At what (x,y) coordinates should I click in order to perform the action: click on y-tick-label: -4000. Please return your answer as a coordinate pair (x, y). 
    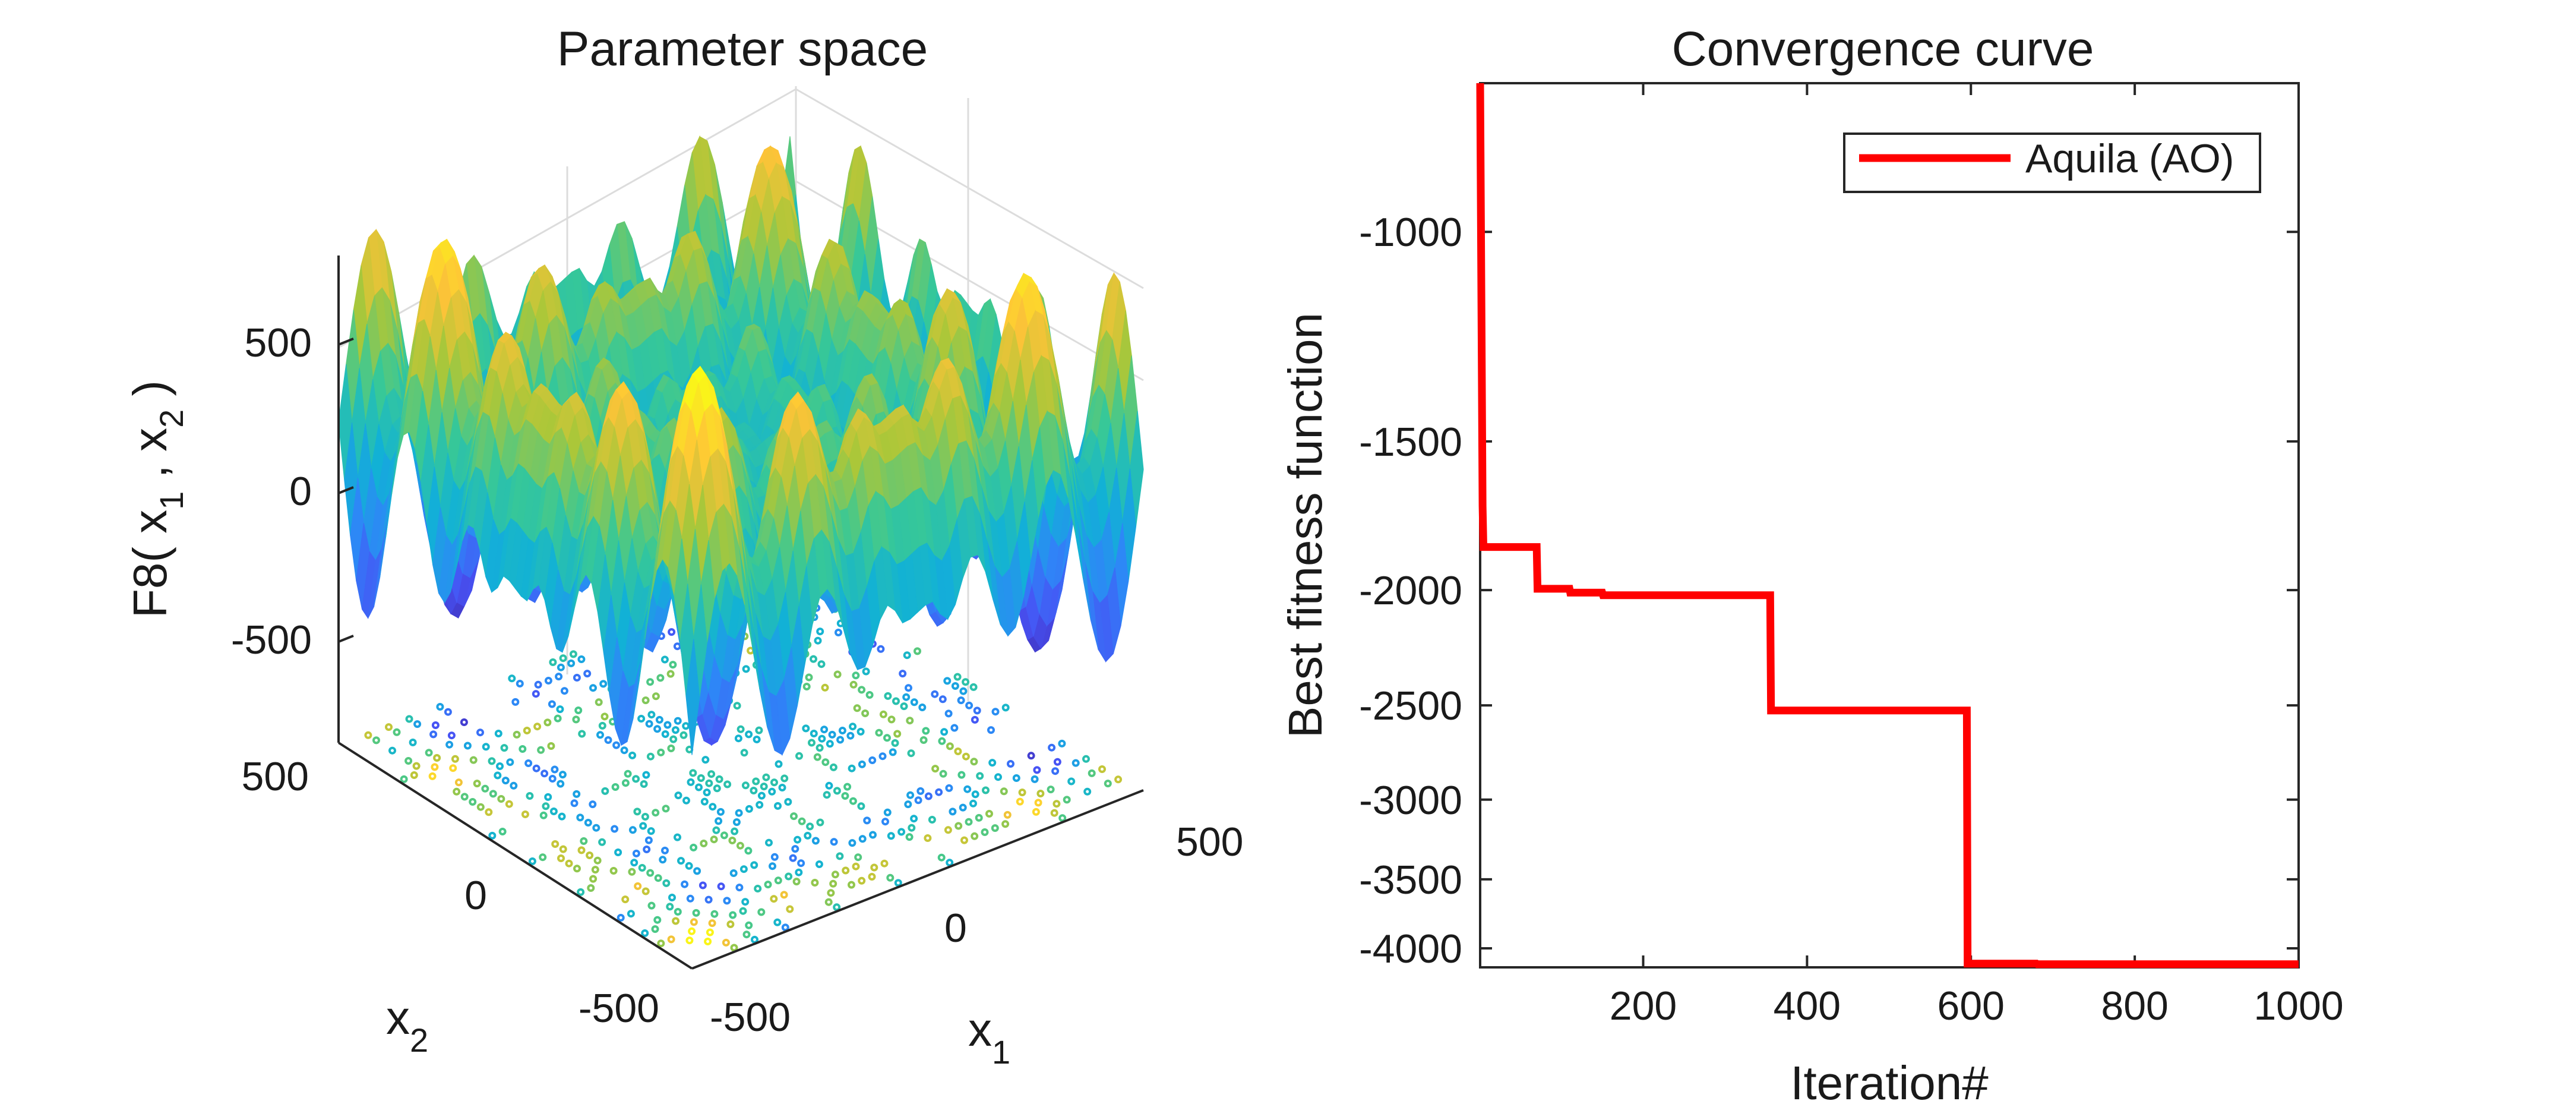
    Looking at the image, I should click on (1410, 948).